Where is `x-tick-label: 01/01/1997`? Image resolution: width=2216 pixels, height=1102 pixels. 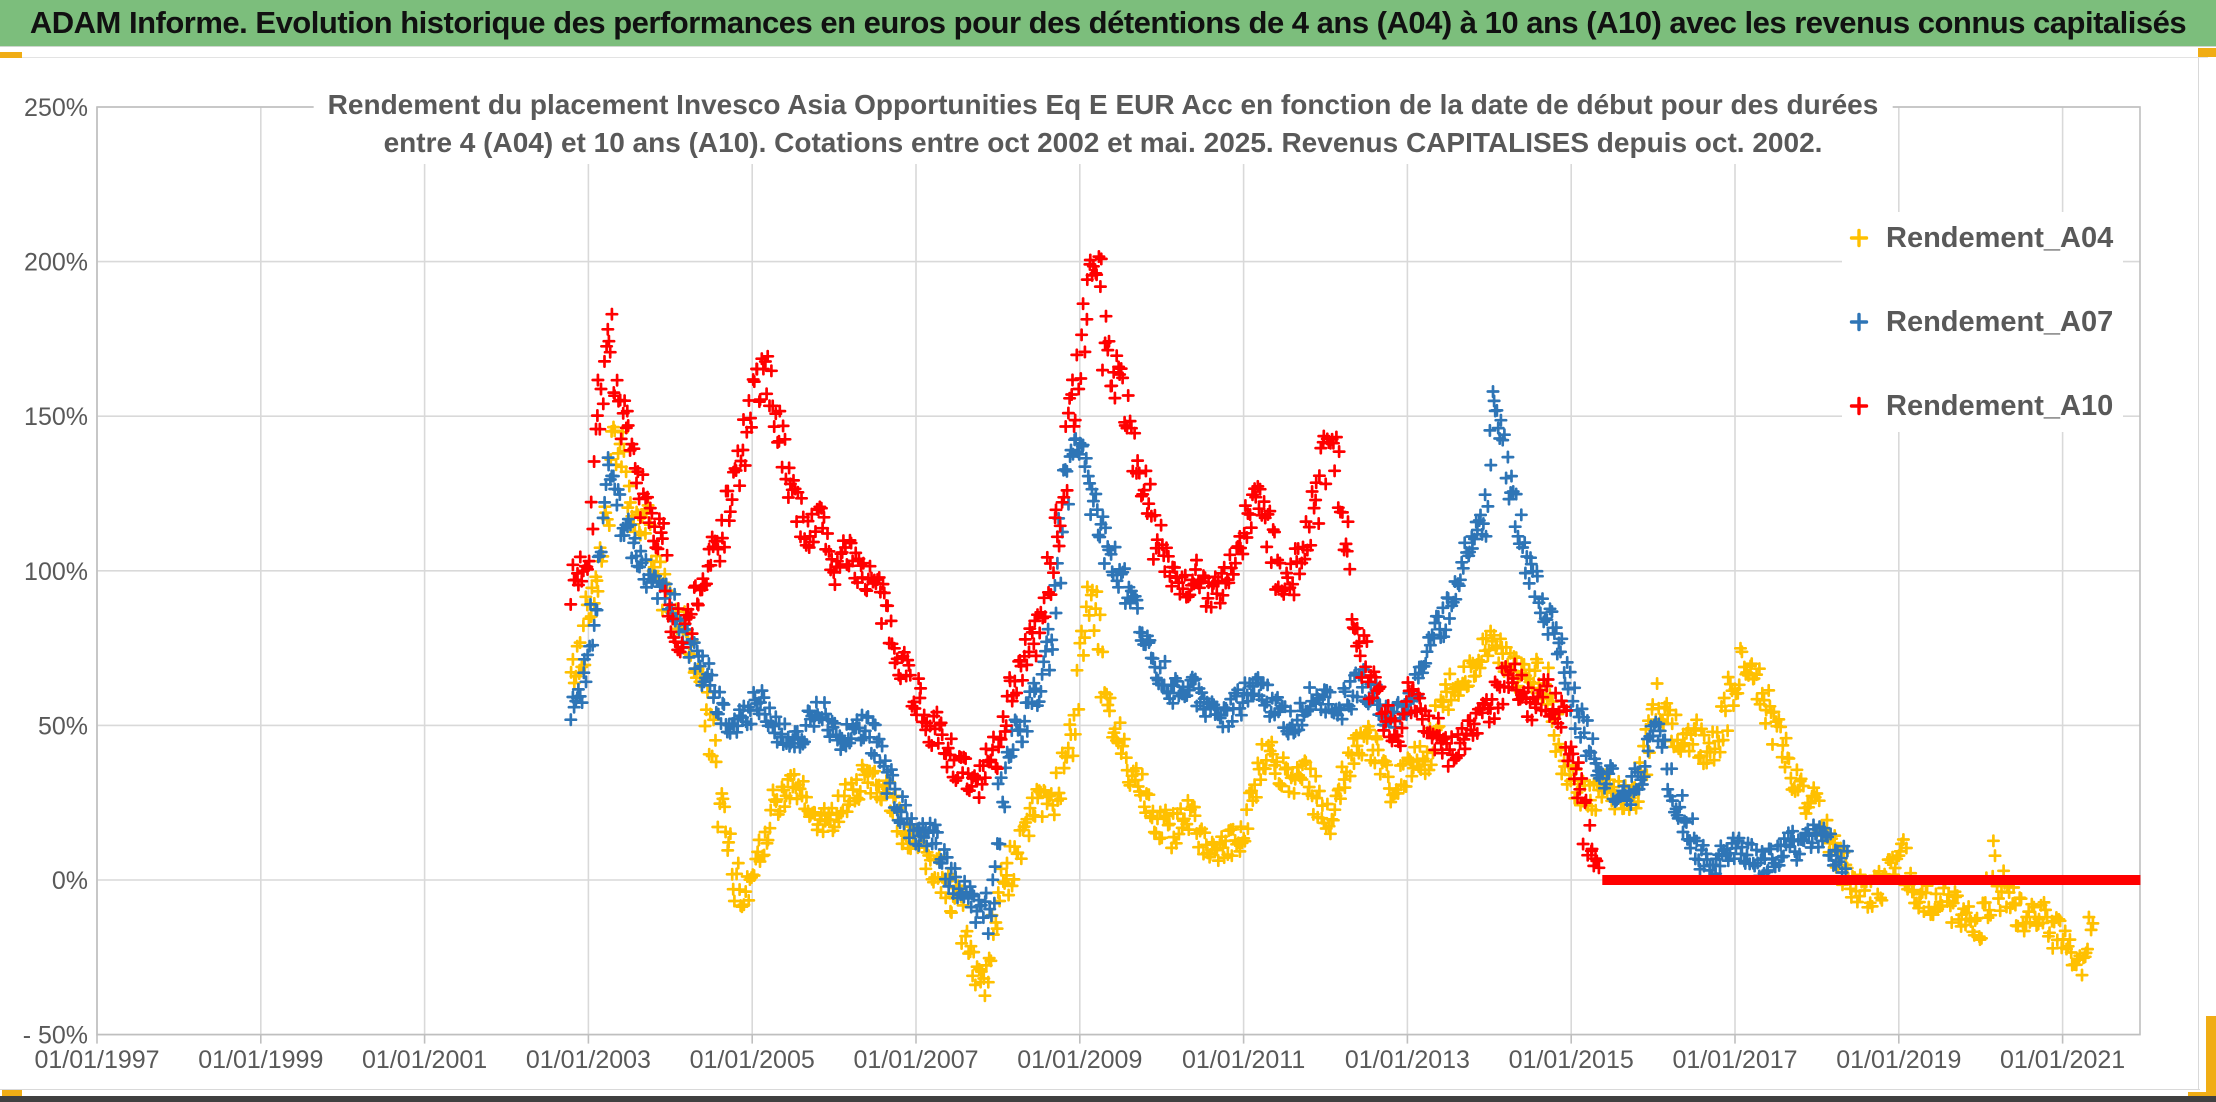 x-tick-label: 01/01/1997 is located at coordinates (96, 1060).